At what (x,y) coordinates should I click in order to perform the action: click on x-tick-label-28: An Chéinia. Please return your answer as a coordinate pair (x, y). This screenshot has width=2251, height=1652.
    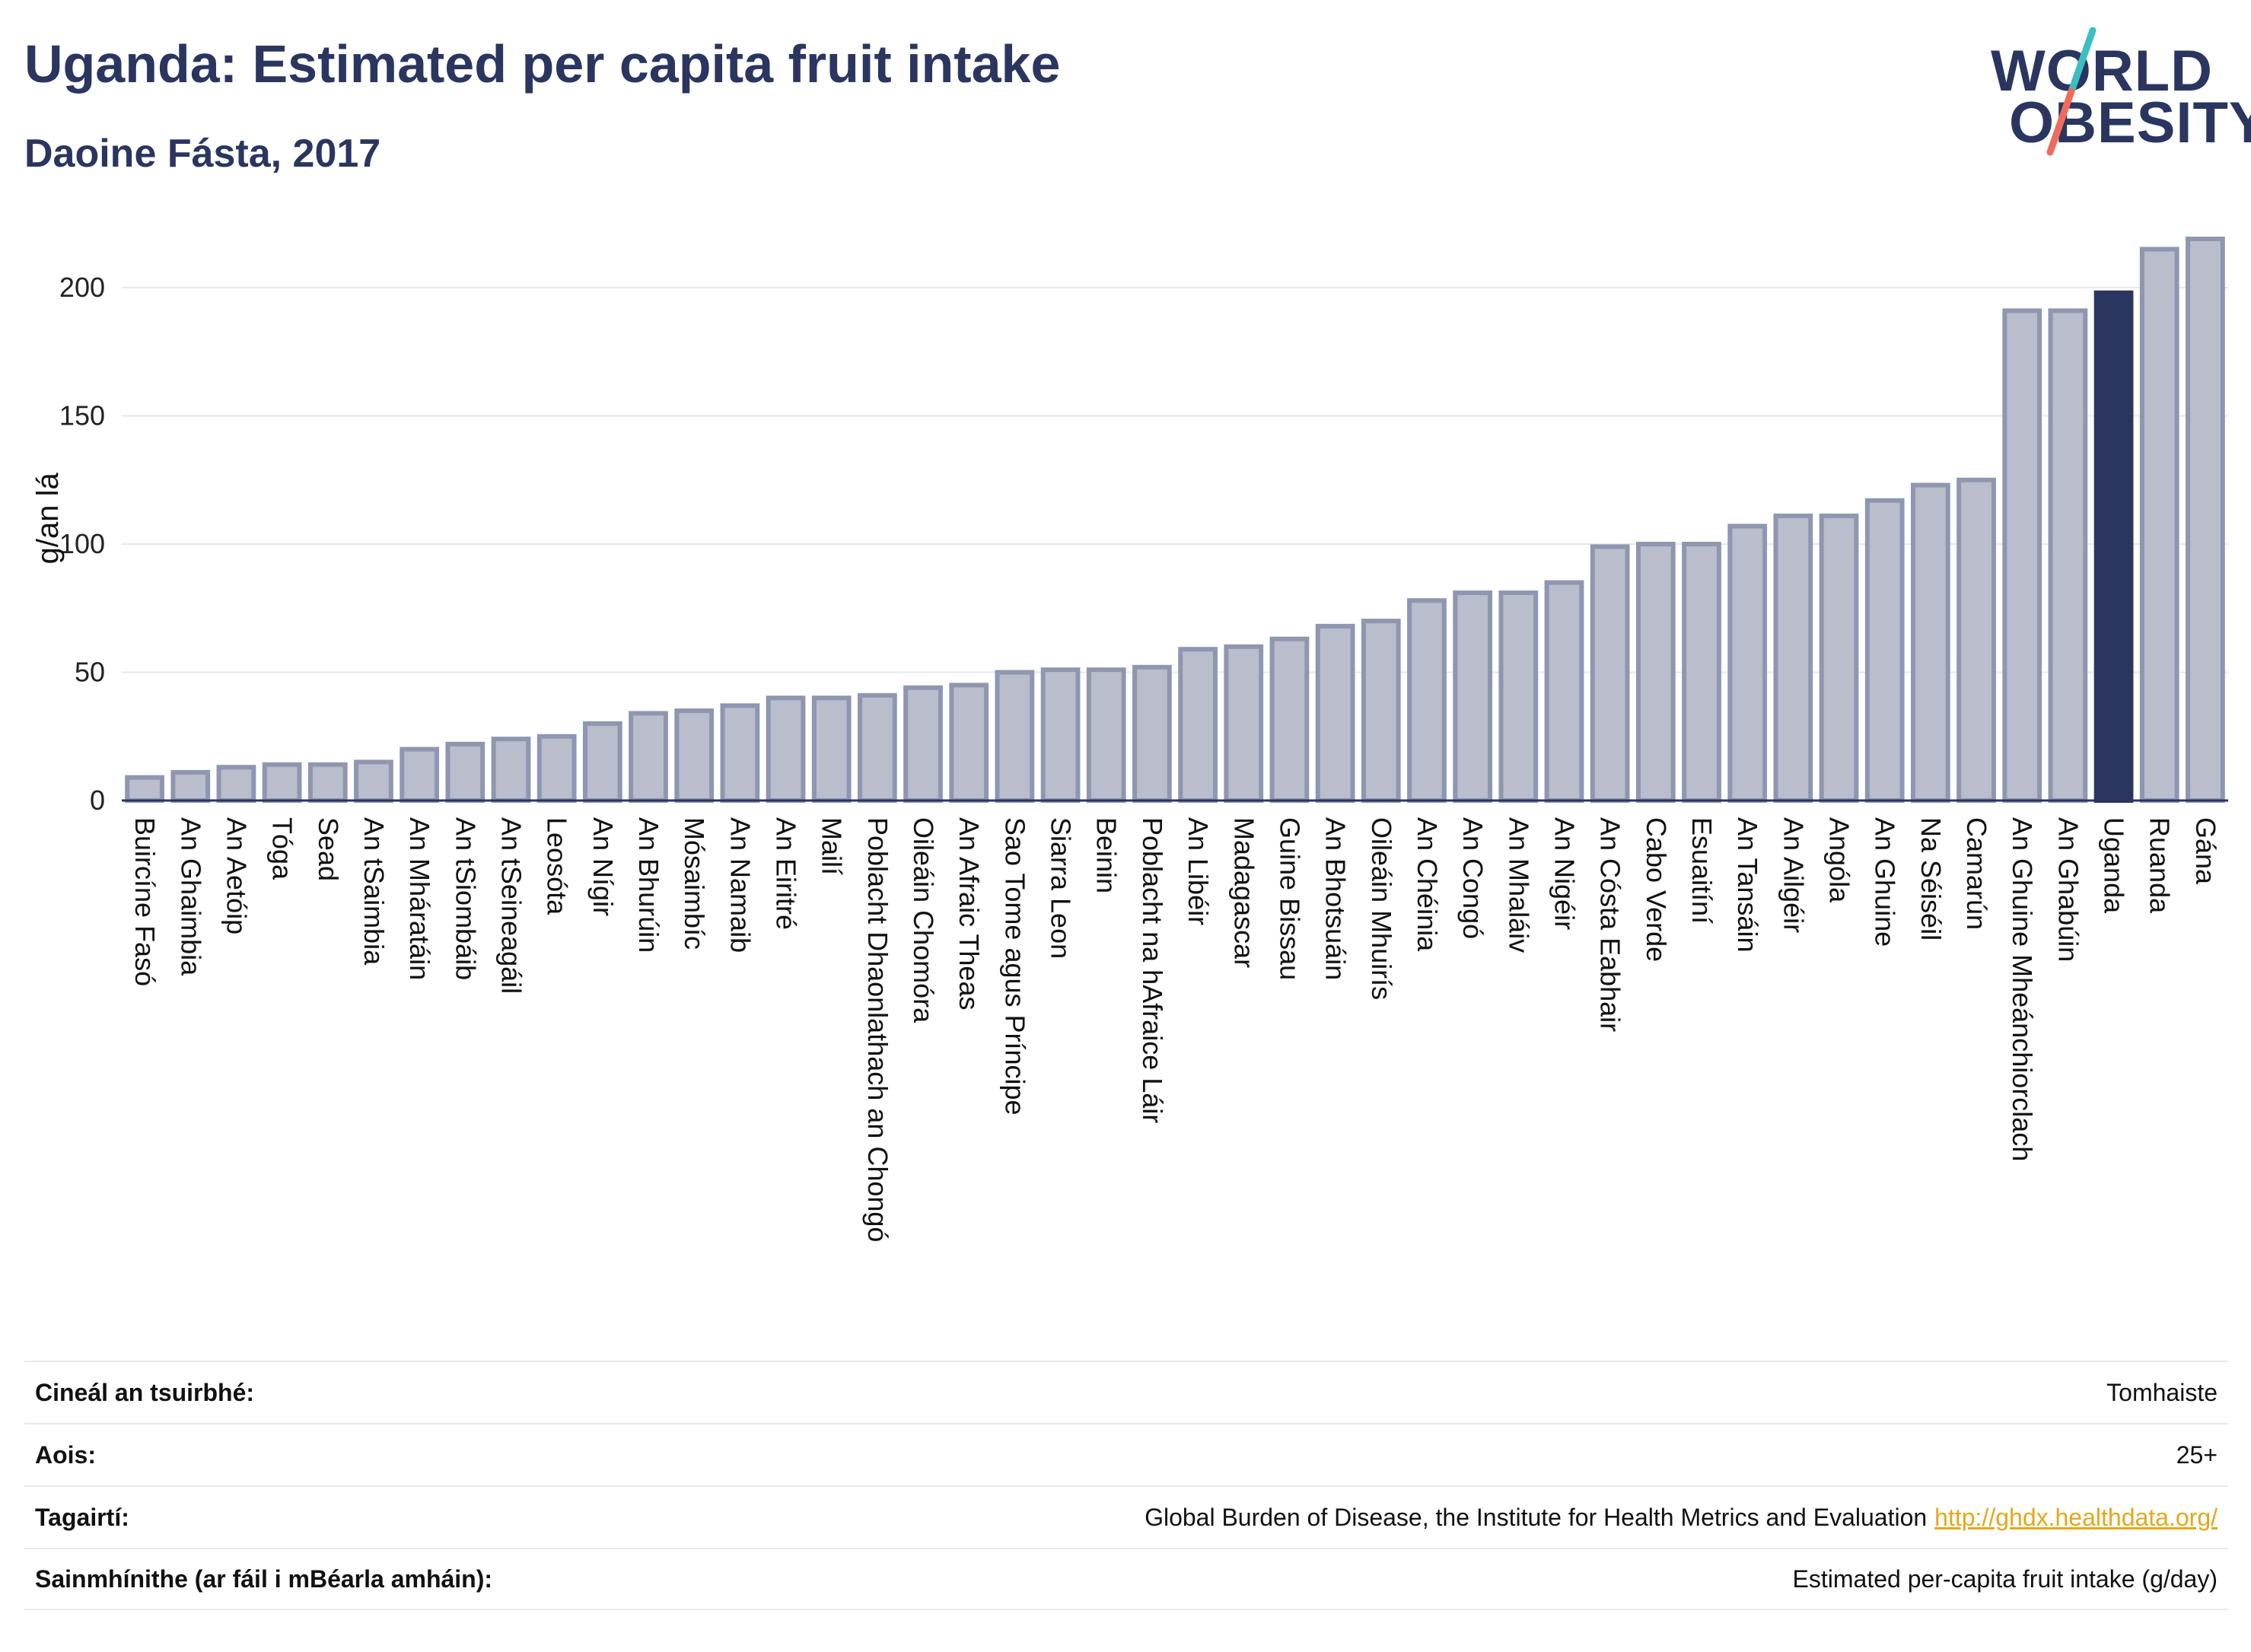
    Looking at the image, I should click on (1427, 885).